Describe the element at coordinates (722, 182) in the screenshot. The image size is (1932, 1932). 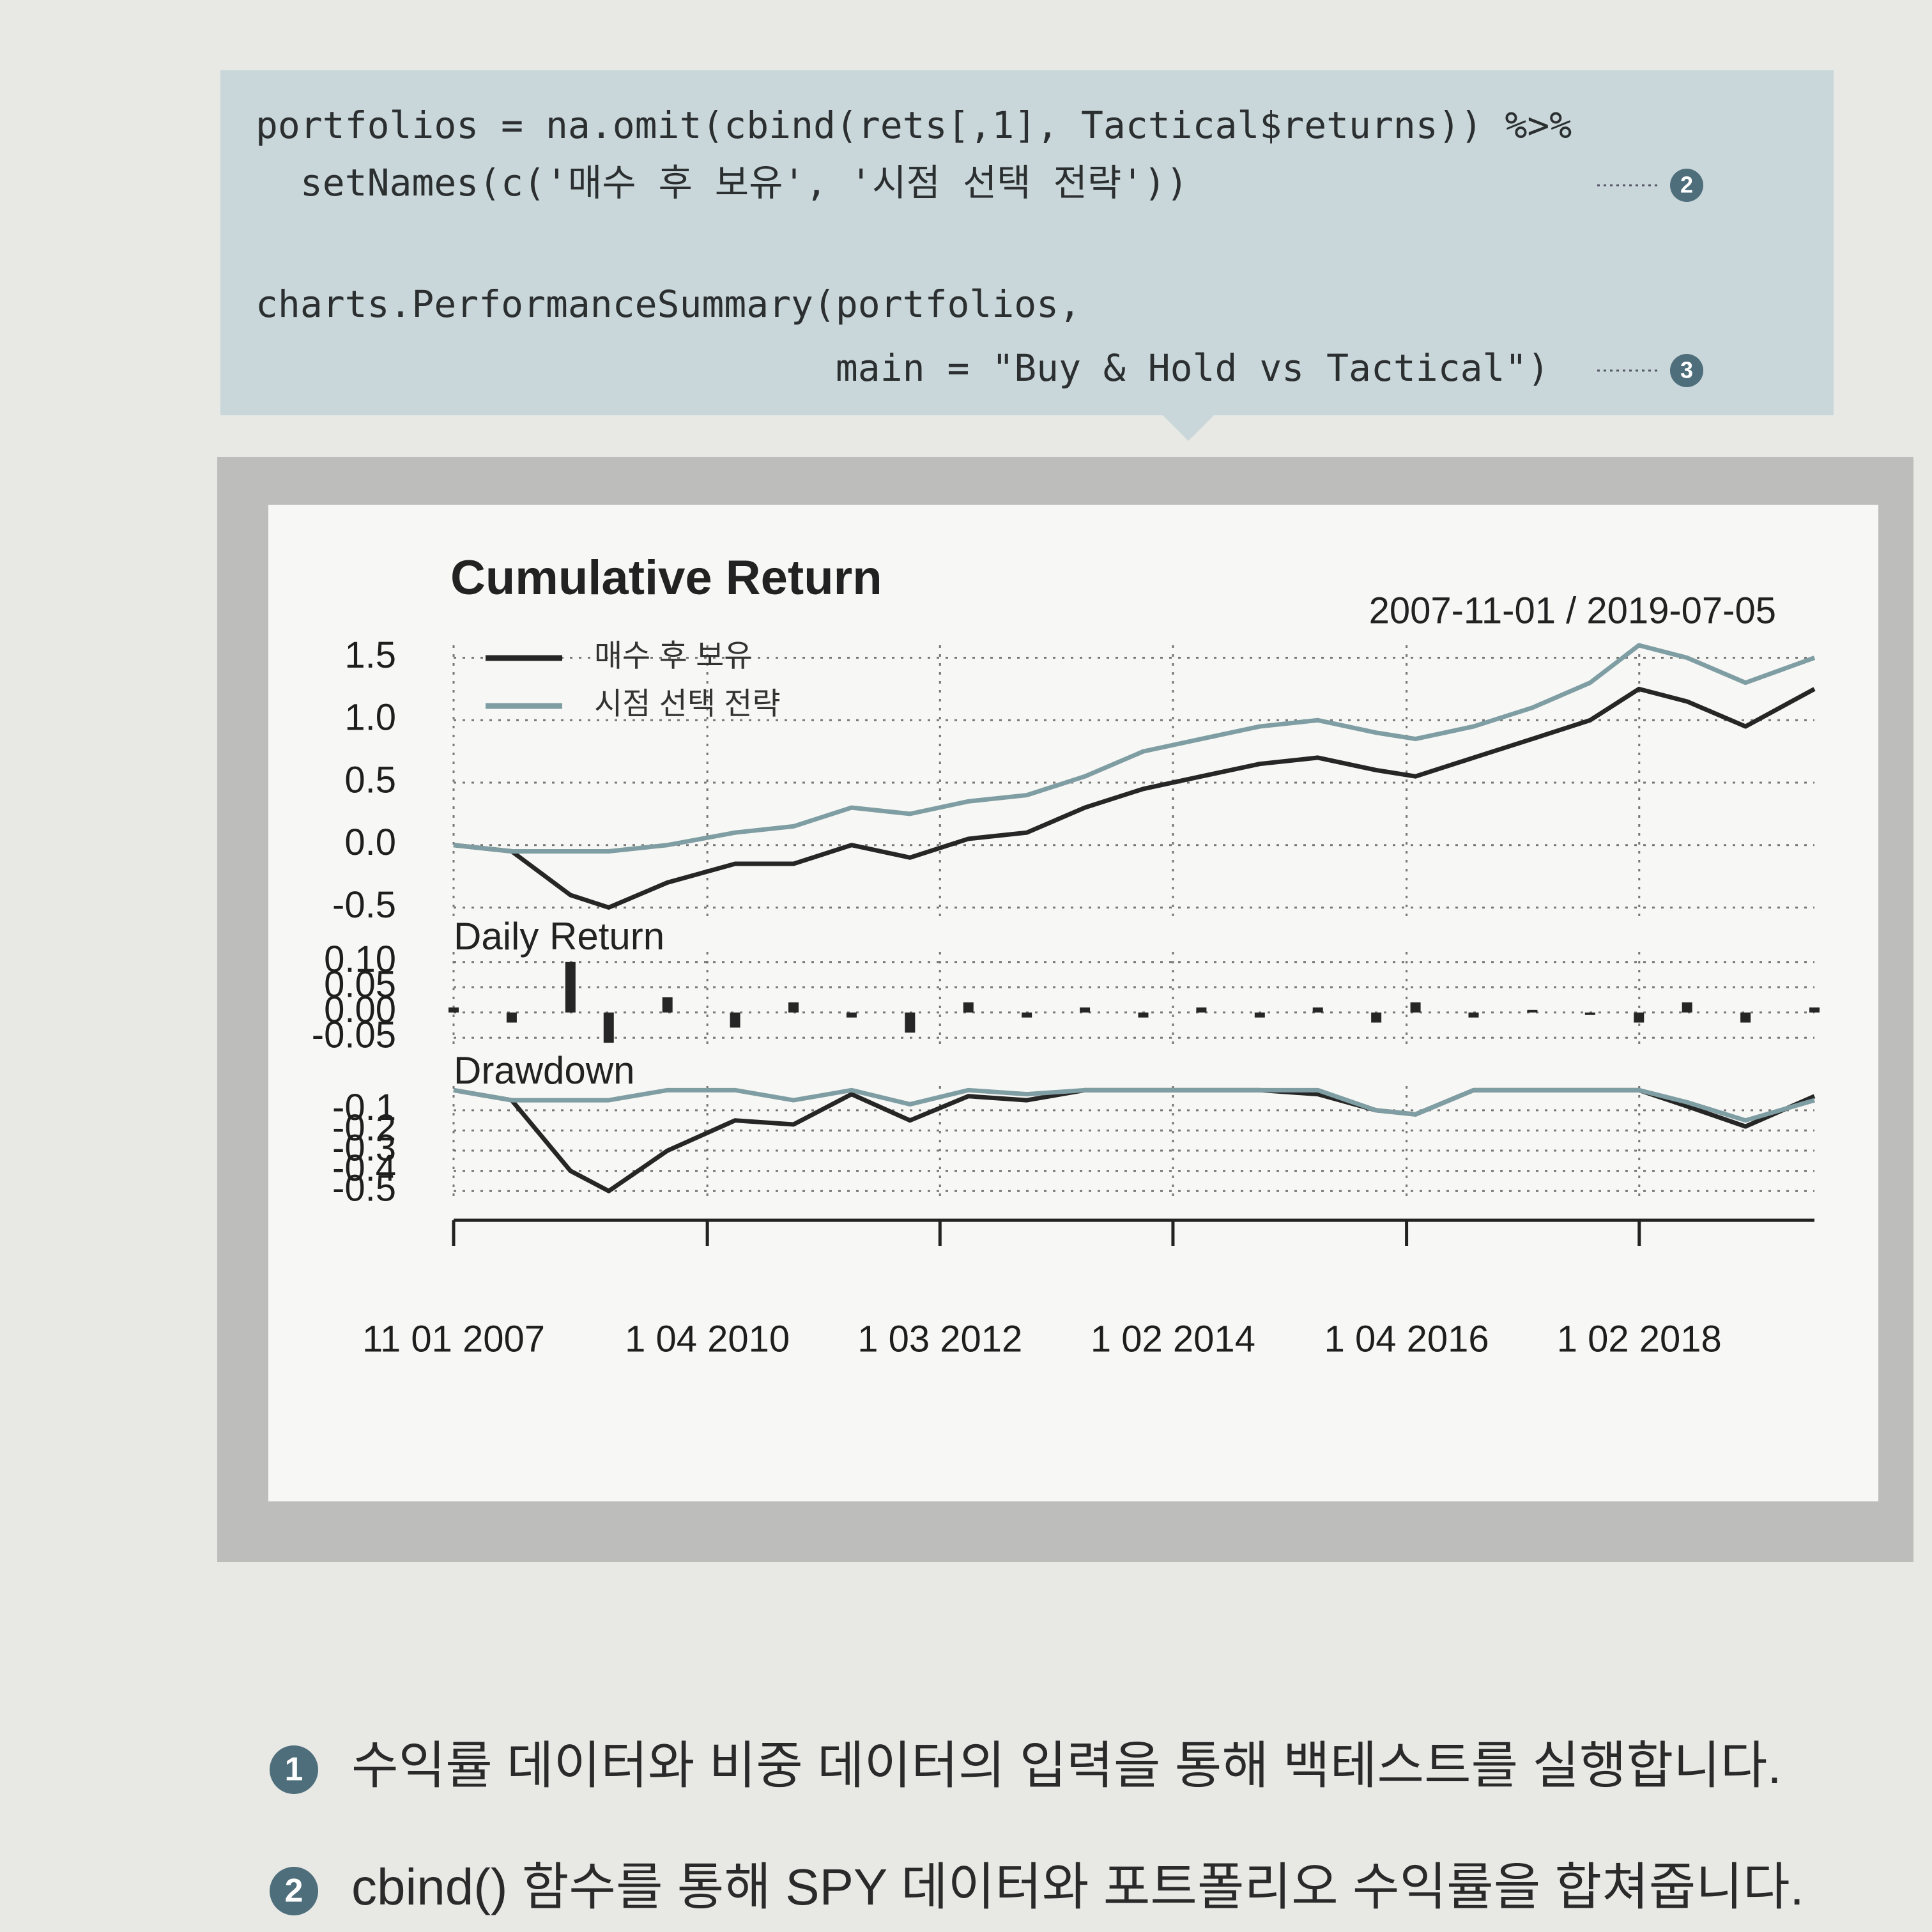
I see `code-line: setNames(c('매수 후 보유', '시점 선택 전략'))` at that location.